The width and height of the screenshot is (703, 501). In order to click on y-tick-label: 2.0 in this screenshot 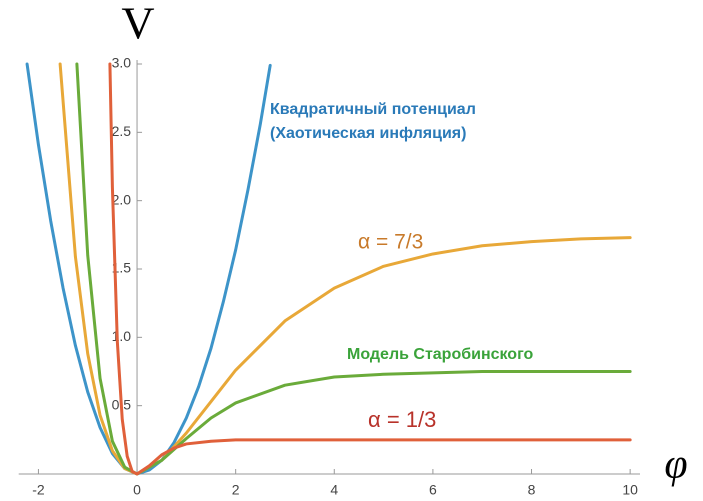, I will do `click(122, 199)`.